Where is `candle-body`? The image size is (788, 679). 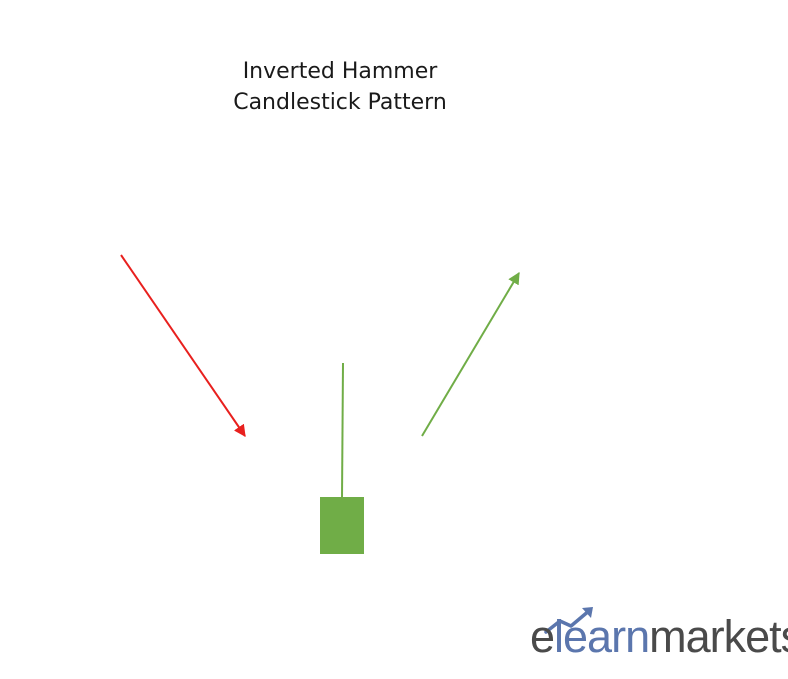 candle-body is located at coordinates (342, 525).